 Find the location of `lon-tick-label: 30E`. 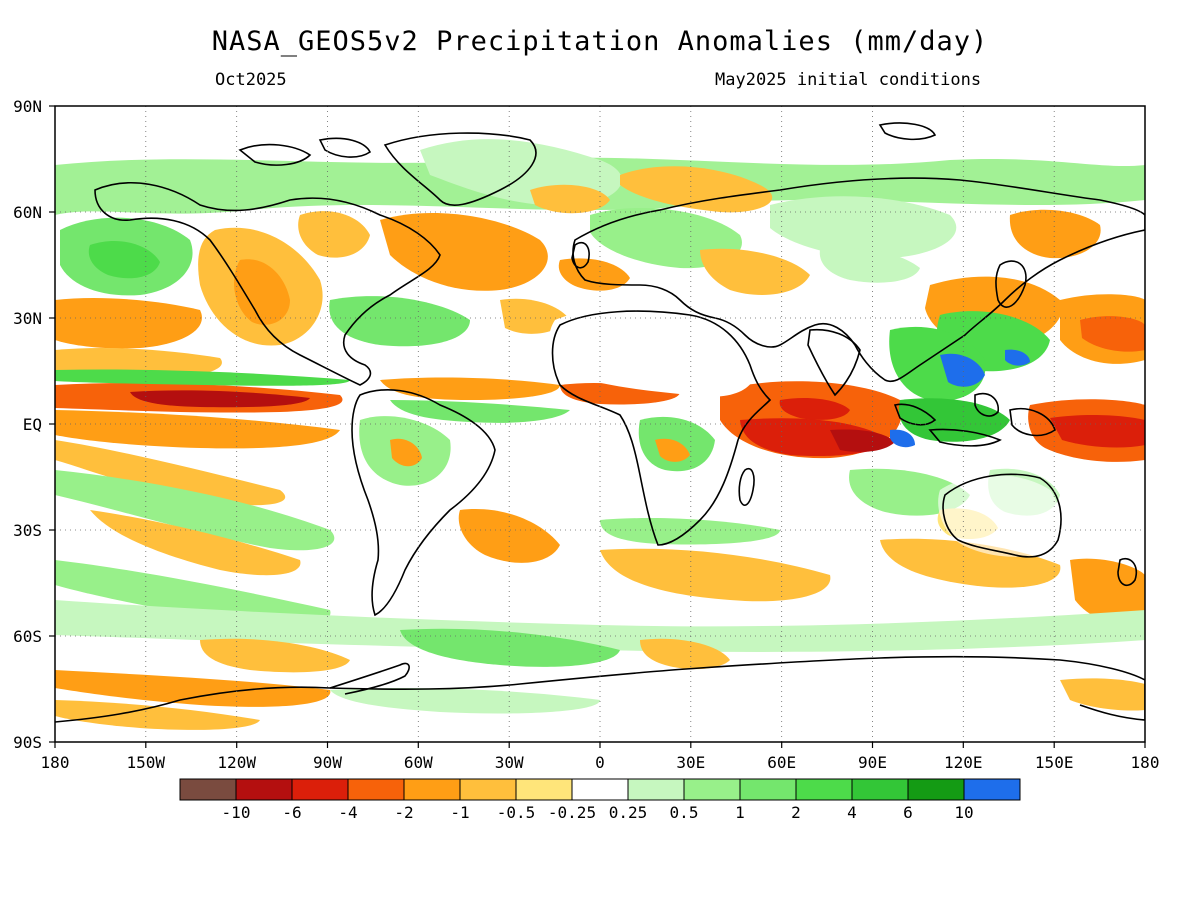

lon-tick-label: 30E is located at coordinates (690, 762).